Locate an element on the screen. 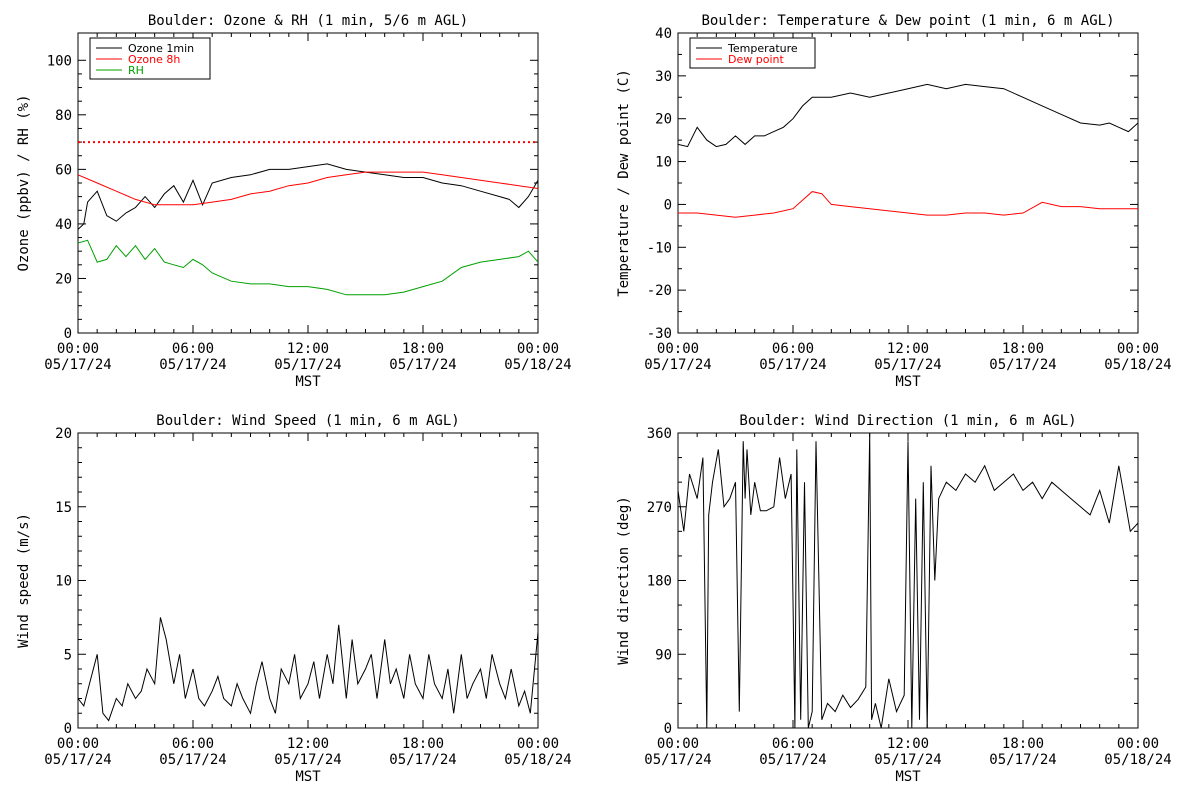  temp-plot-frame is located at coordinates (908, 183).